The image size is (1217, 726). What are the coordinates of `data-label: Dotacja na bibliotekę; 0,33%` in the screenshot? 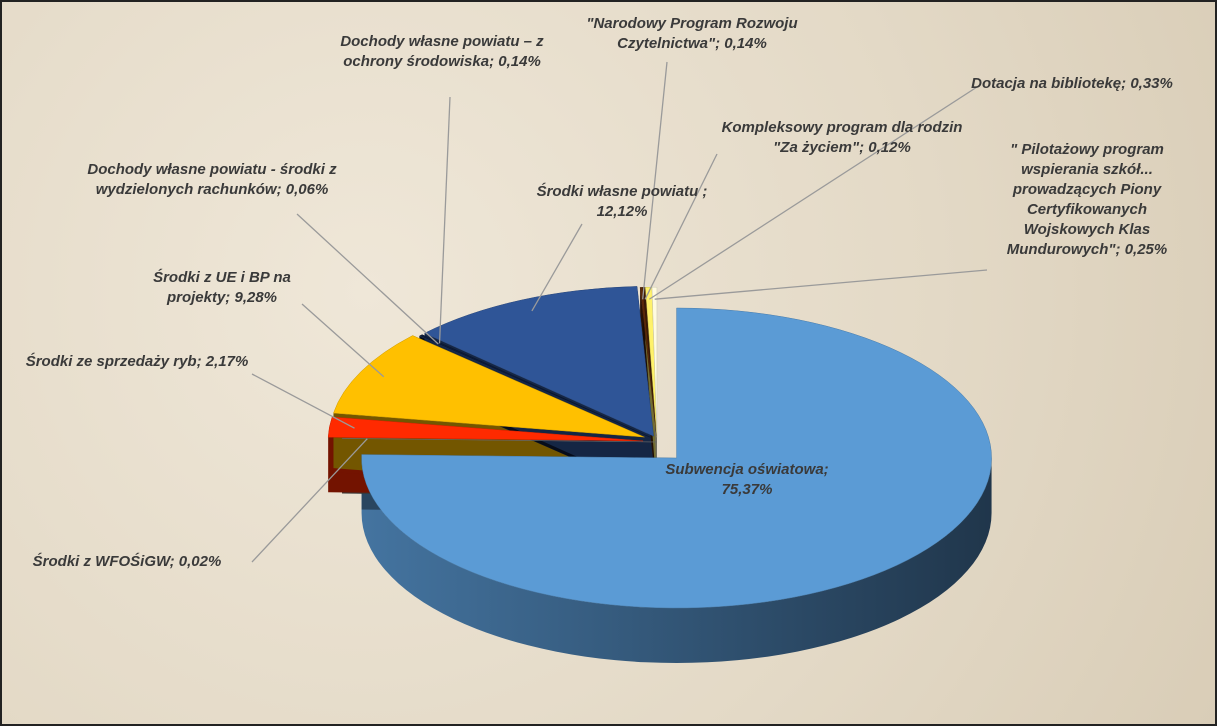 It's located at (1072, 84).